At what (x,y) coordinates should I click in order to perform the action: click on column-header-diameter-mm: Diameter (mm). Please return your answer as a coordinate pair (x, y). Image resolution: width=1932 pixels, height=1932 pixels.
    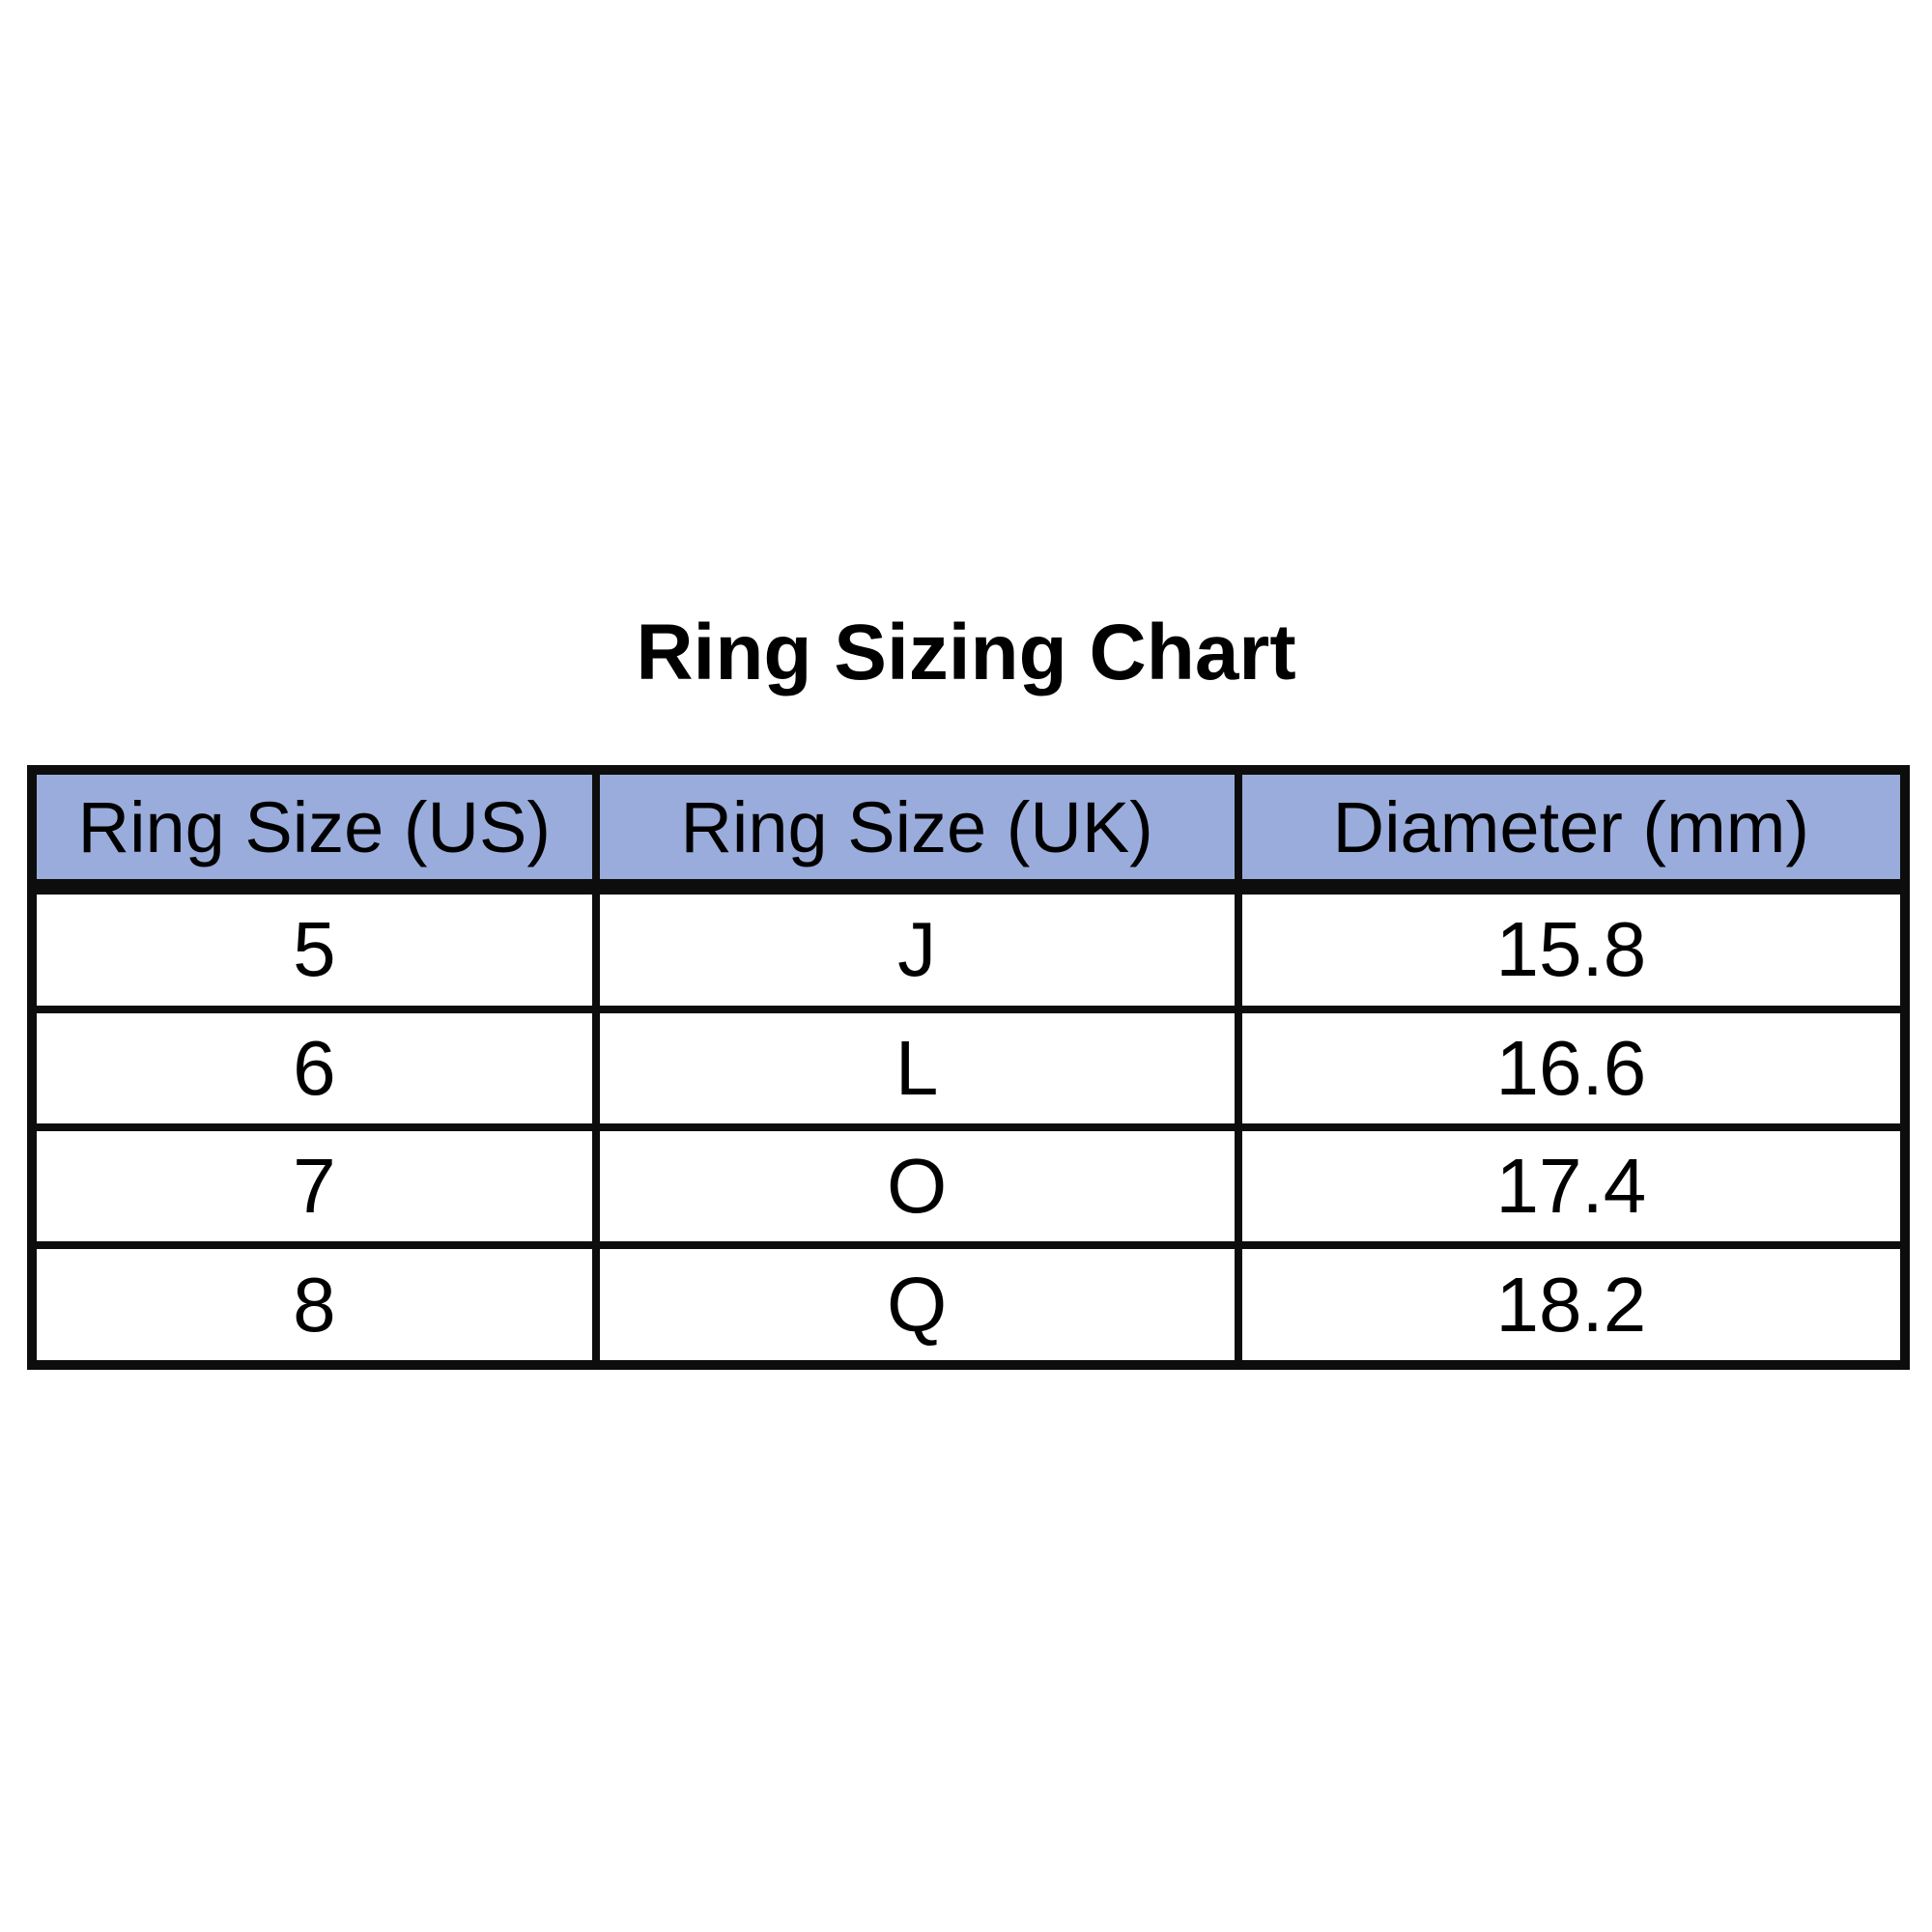
    Looking at the image, I should click on (1572, 830).